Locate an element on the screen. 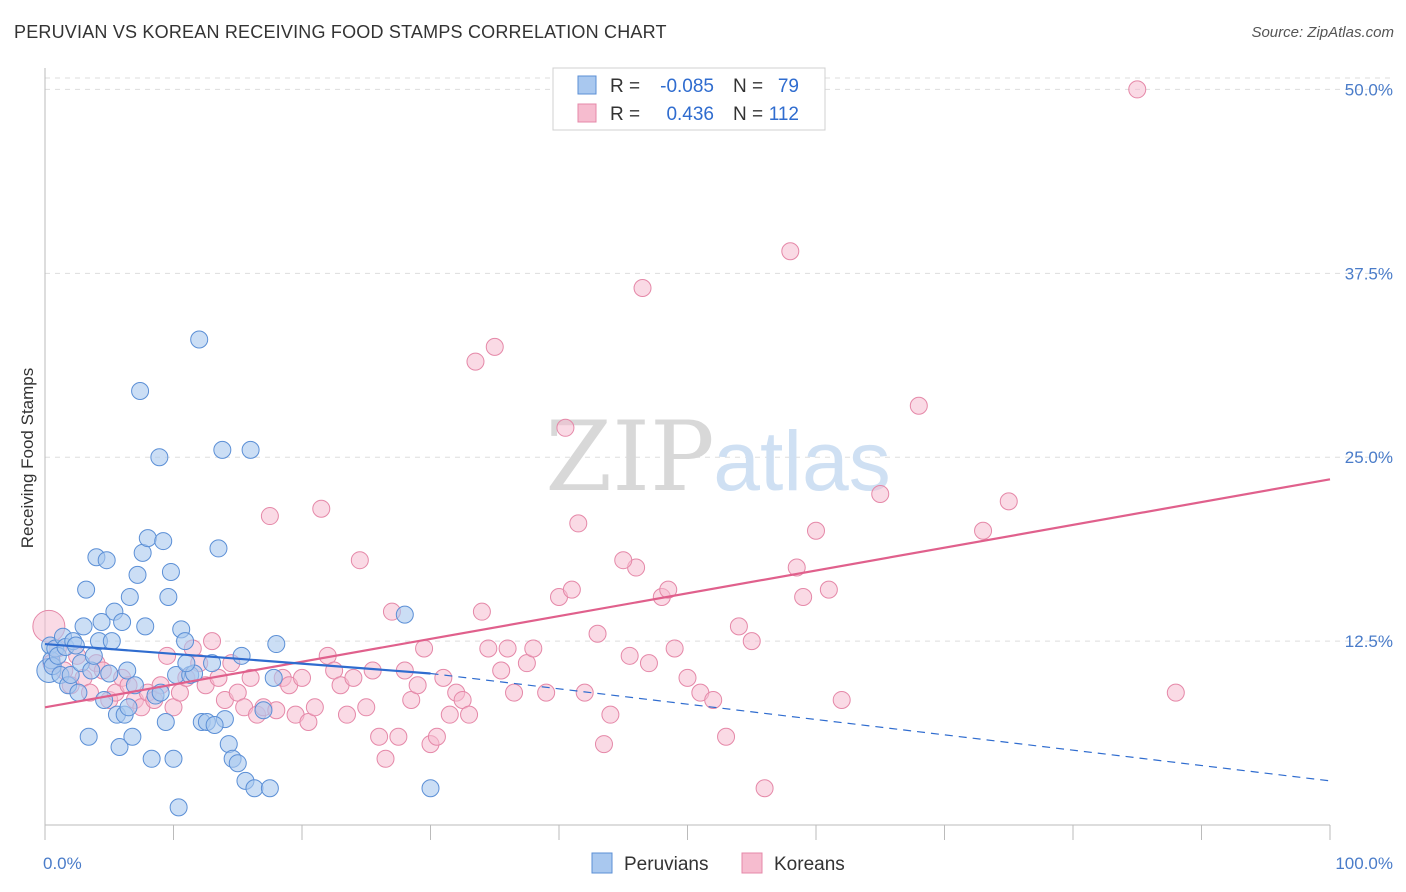 The image size is (1406, 892). x-tick-label: 100.0% is located at coordinates (1364, 863).